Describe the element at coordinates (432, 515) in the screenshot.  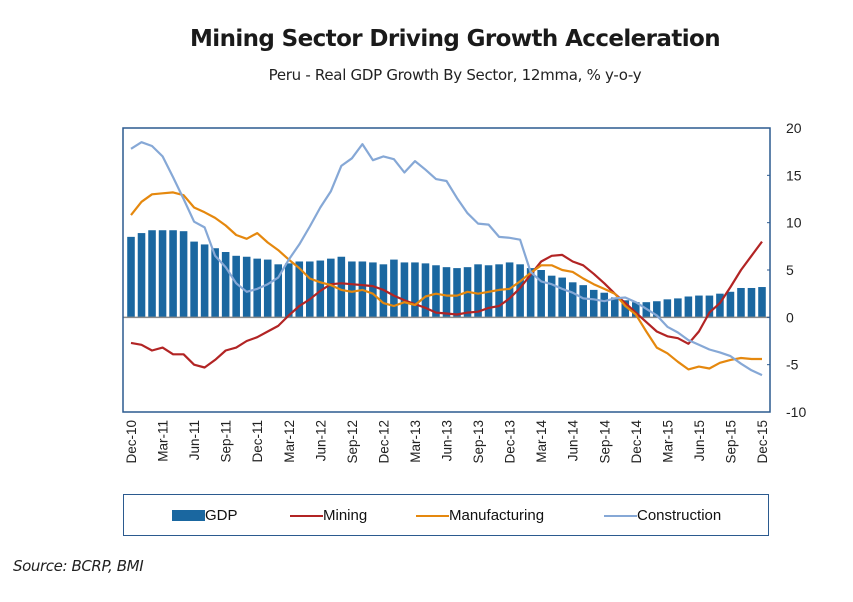
I see `manufacturing-swatch-icon` at that location.